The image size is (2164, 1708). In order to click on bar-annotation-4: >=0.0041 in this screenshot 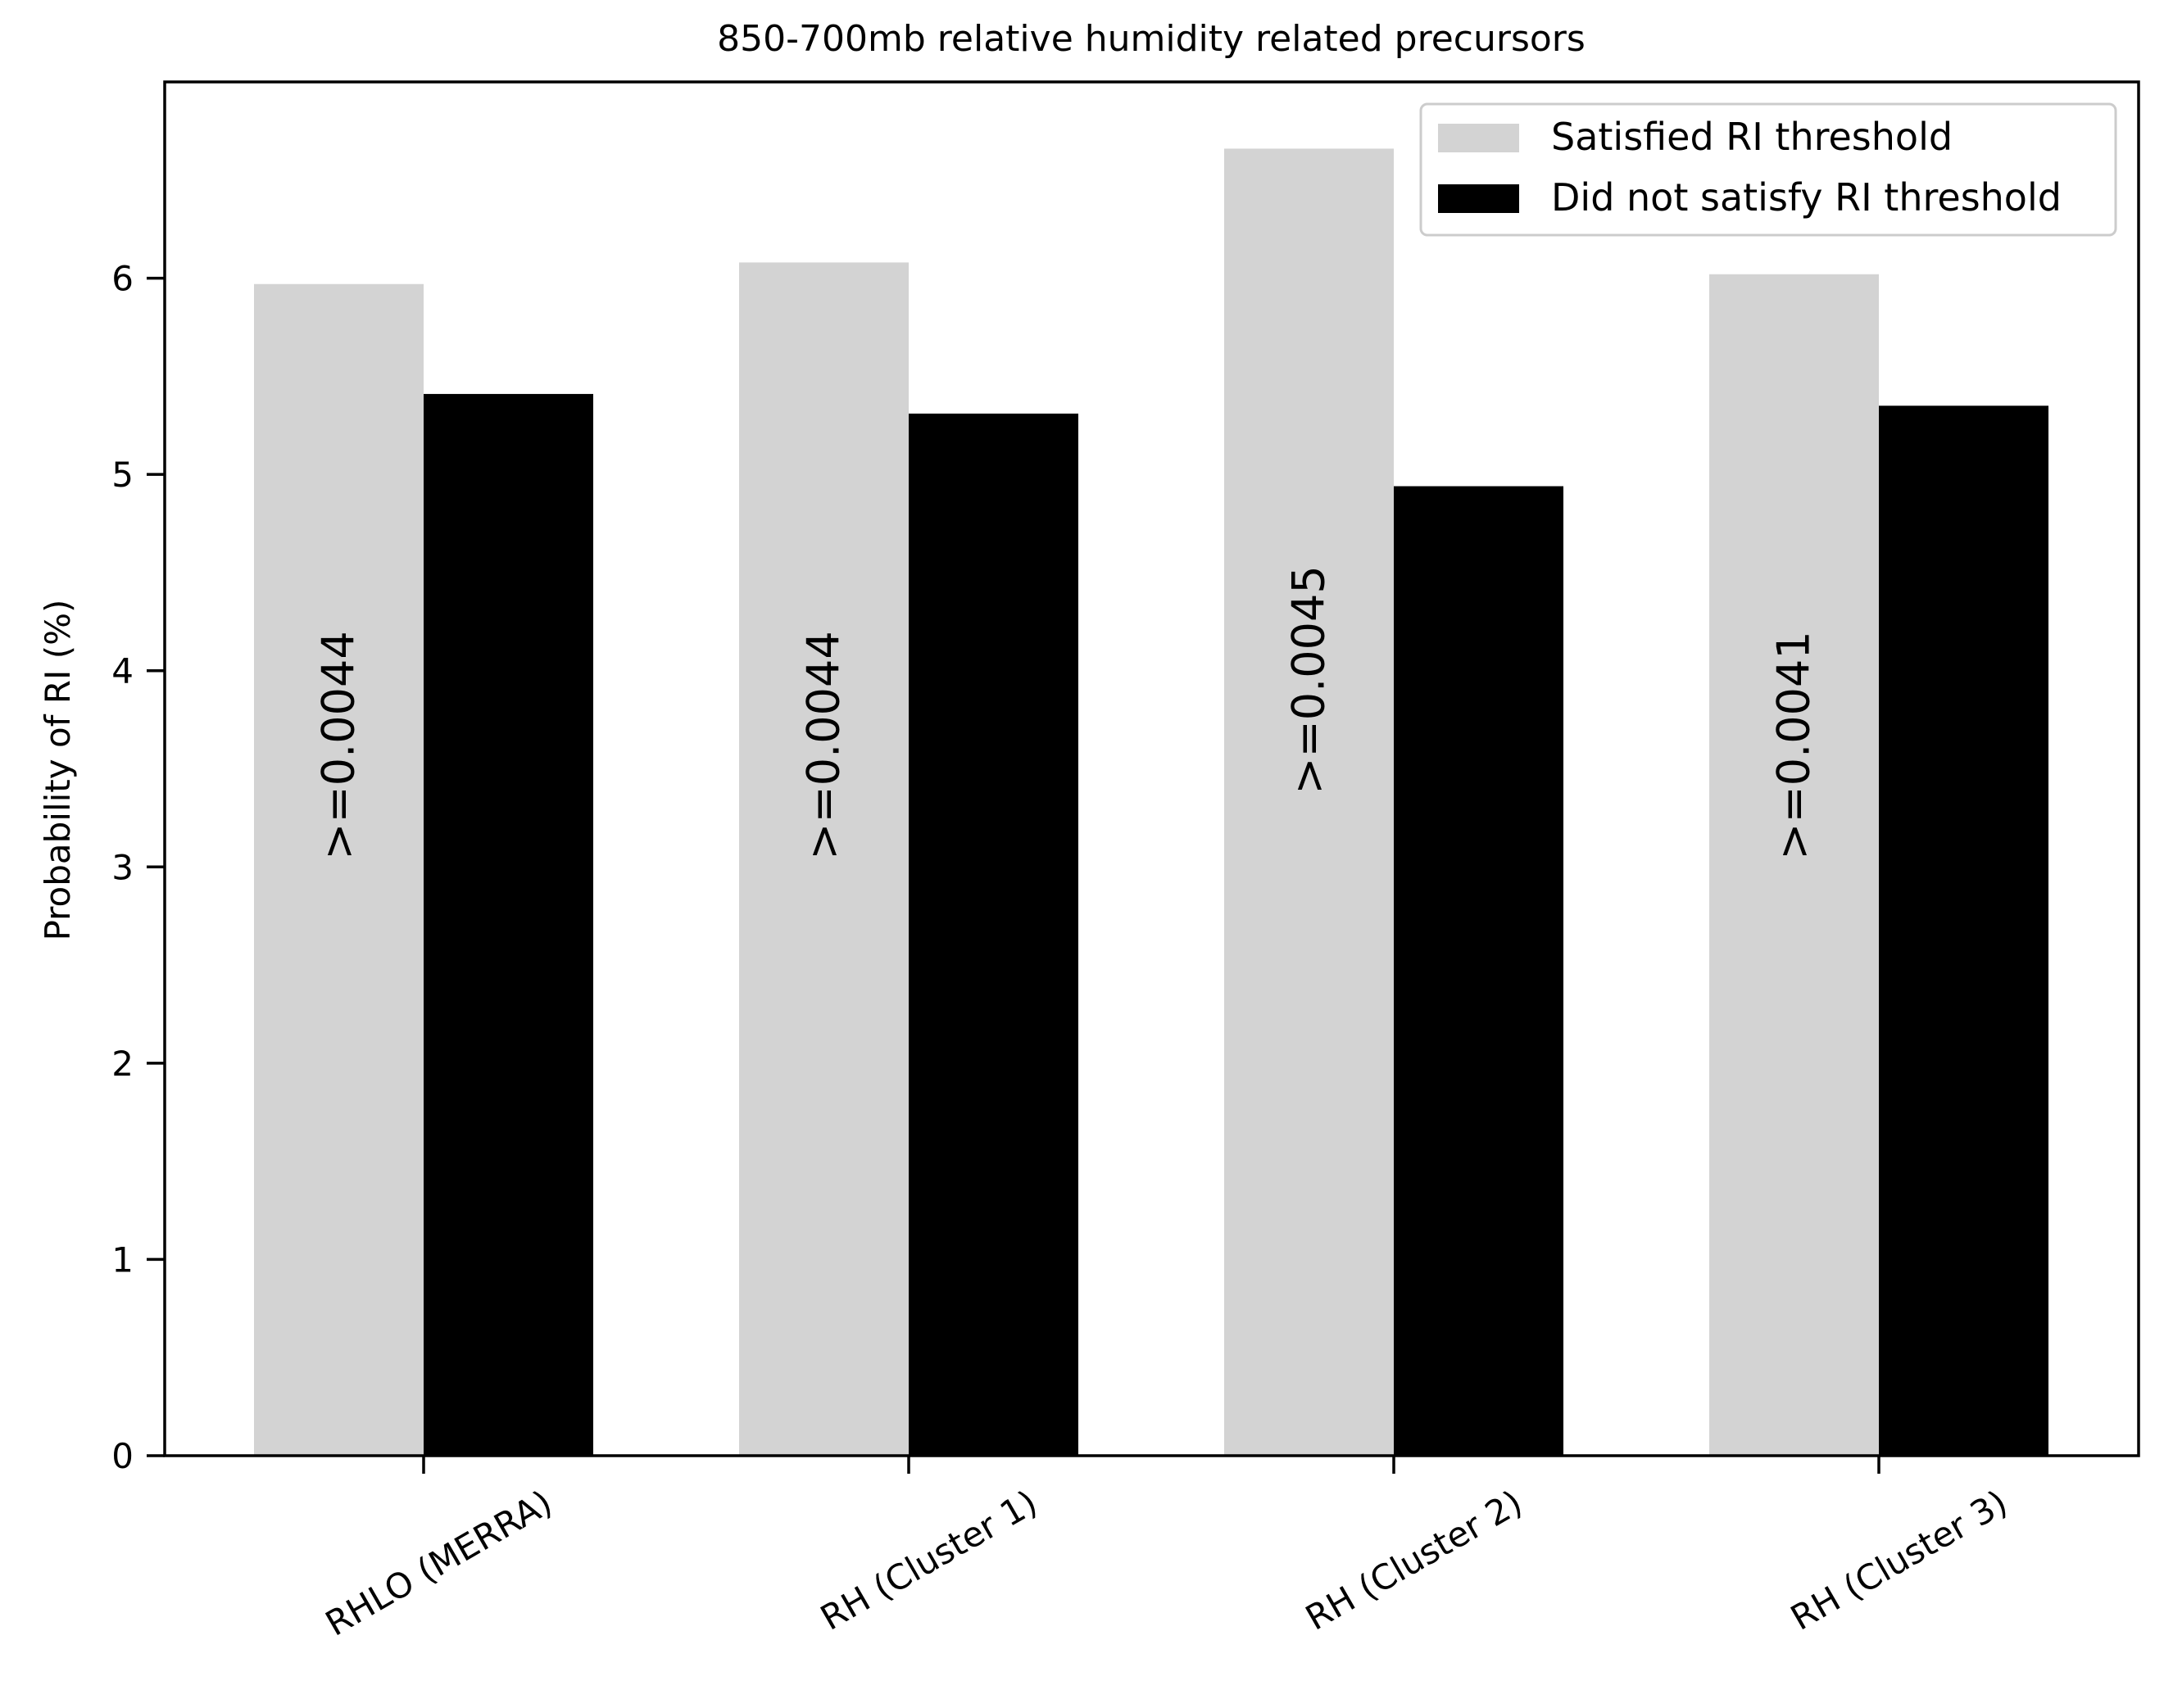, I will do `click(1794, 745)`.